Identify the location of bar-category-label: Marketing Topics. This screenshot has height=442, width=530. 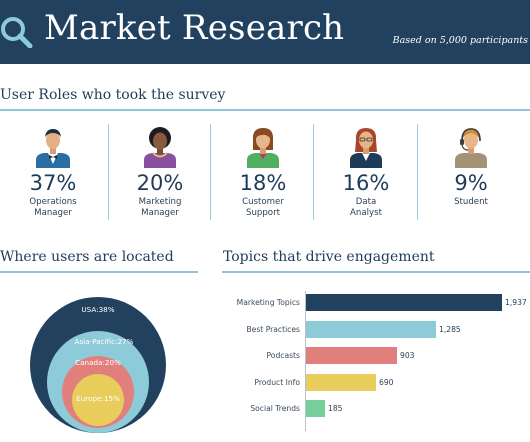
(268, 302).